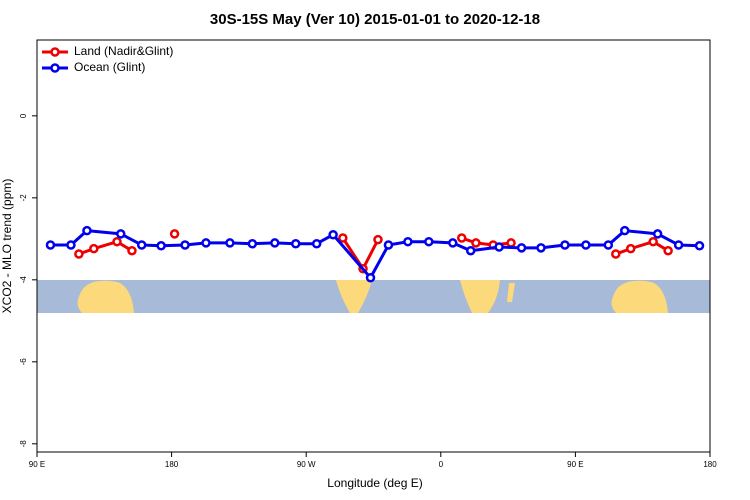 Image resolution: width=750 pixels, height=500 pixels. Describe the element at coordinates (109, 67) in the screenshot. I see `legend-label: Ocean (Glint)` at that location.